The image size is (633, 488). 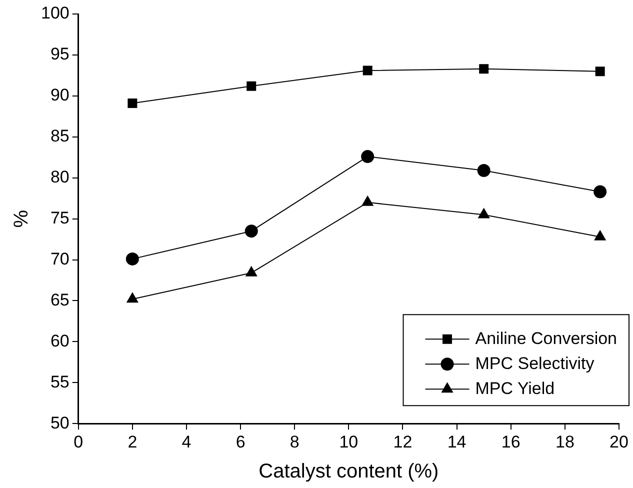 What do you see at coordinates (241, 442) in the screenshot?
I see `x-tick-label: 6` at bounding box center [241, 442].